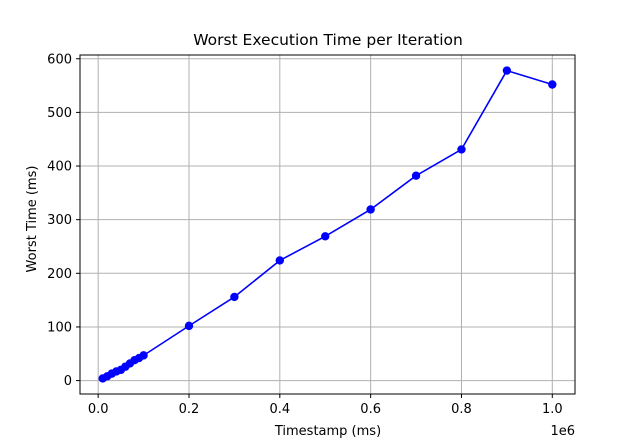  What do you see at coordinates (370, 409) in the screenshot?
I see `x-tick-label: 0.6` at bounding box center [370, 409].